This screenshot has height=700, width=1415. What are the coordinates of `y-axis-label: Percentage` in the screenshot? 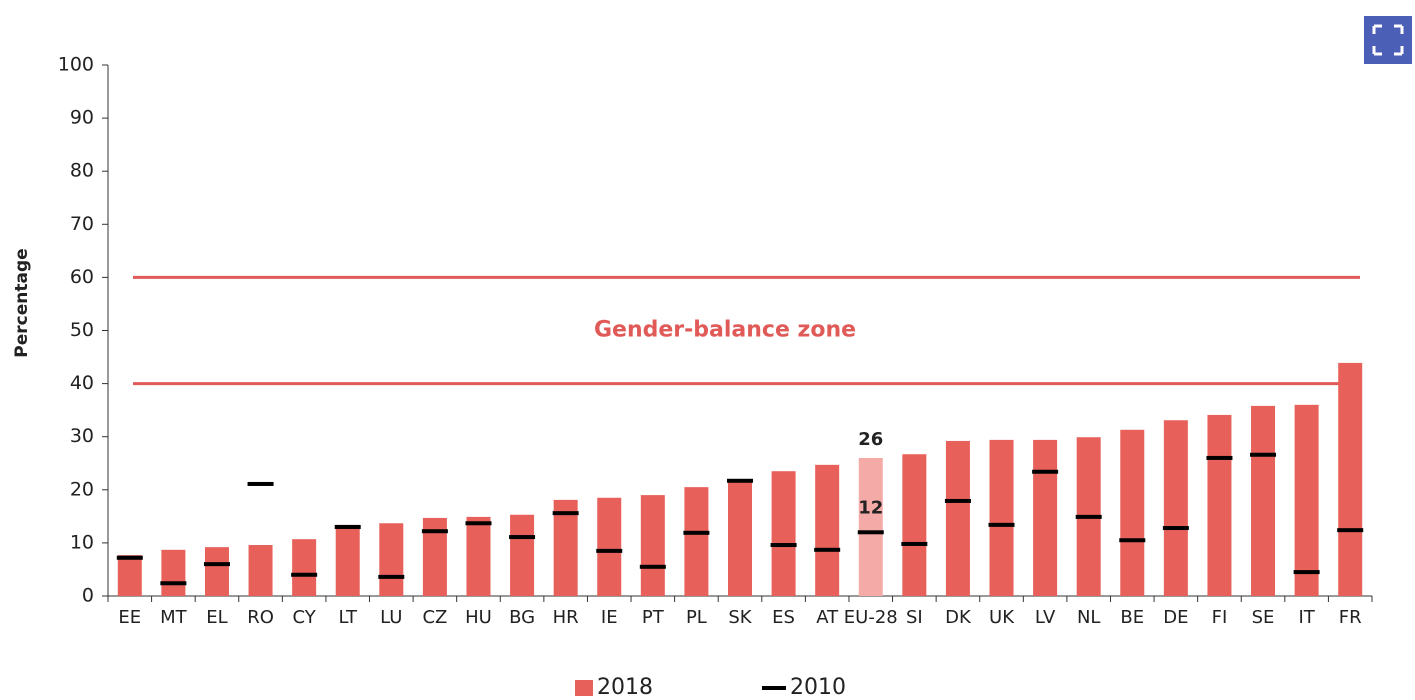 It's located at (22, 302).